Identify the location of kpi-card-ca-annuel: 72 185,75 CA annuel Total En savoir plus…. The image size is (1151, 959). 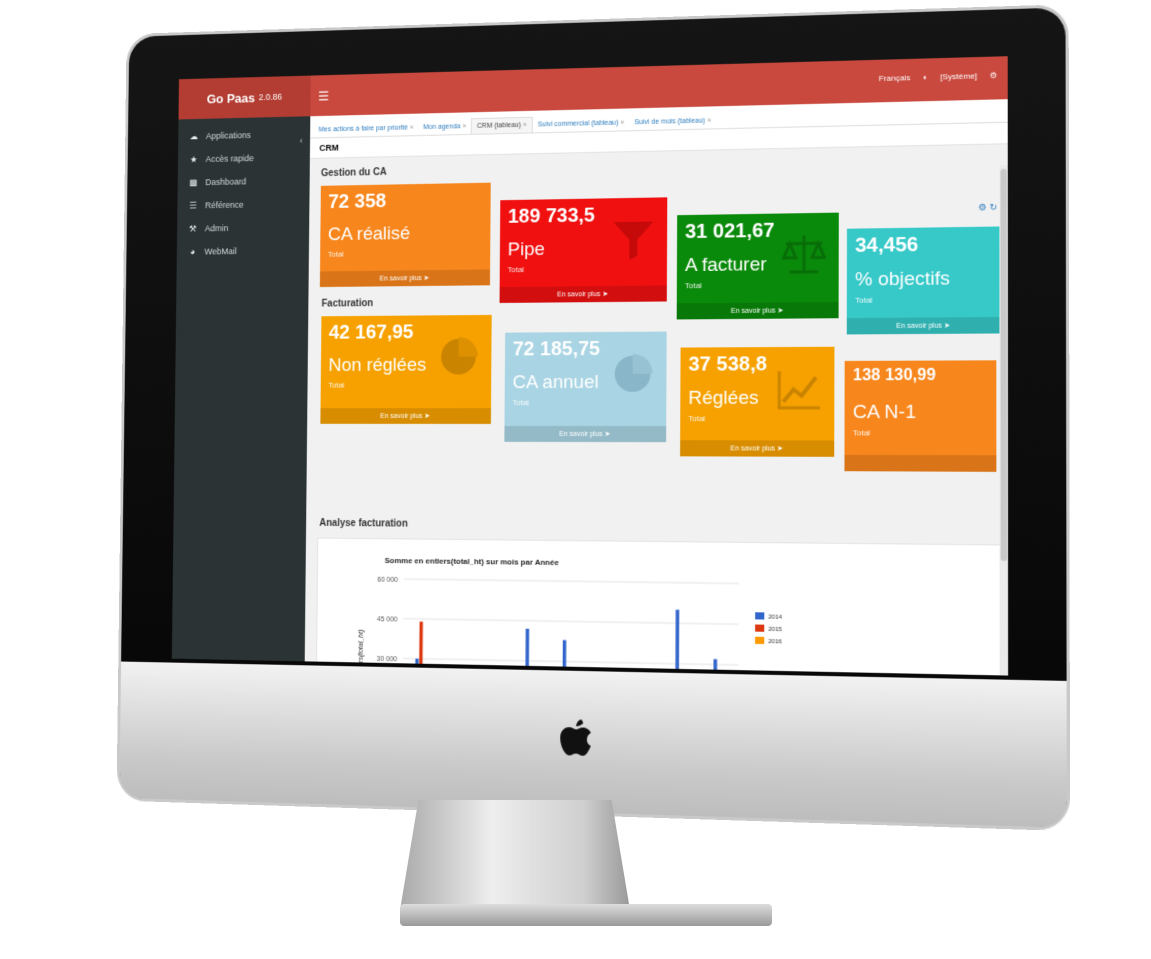
(585, 387).